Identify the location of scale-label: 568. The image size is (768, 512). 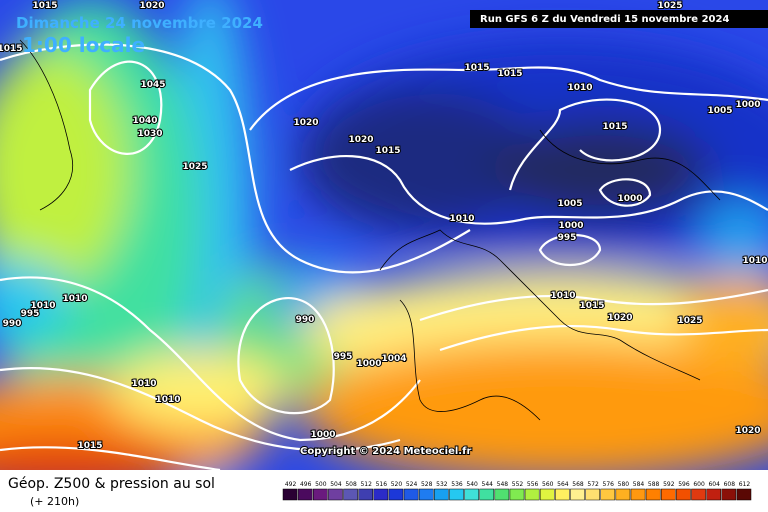
(578, 484).